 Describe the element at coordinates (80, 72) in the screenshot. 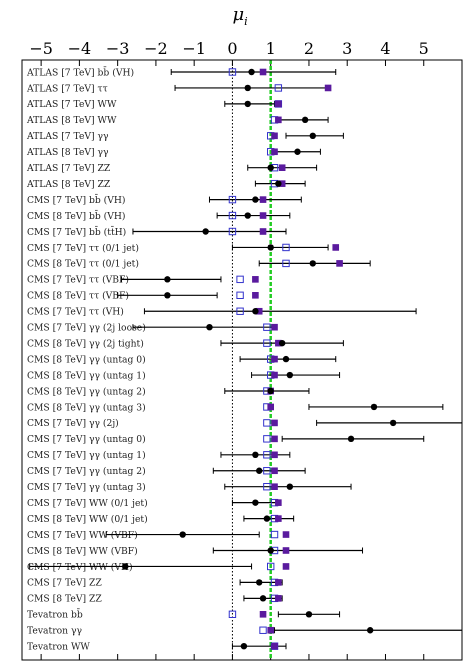

I see `row-label: ATLAS [7 TeV] bb̄ (VH)` at that location.